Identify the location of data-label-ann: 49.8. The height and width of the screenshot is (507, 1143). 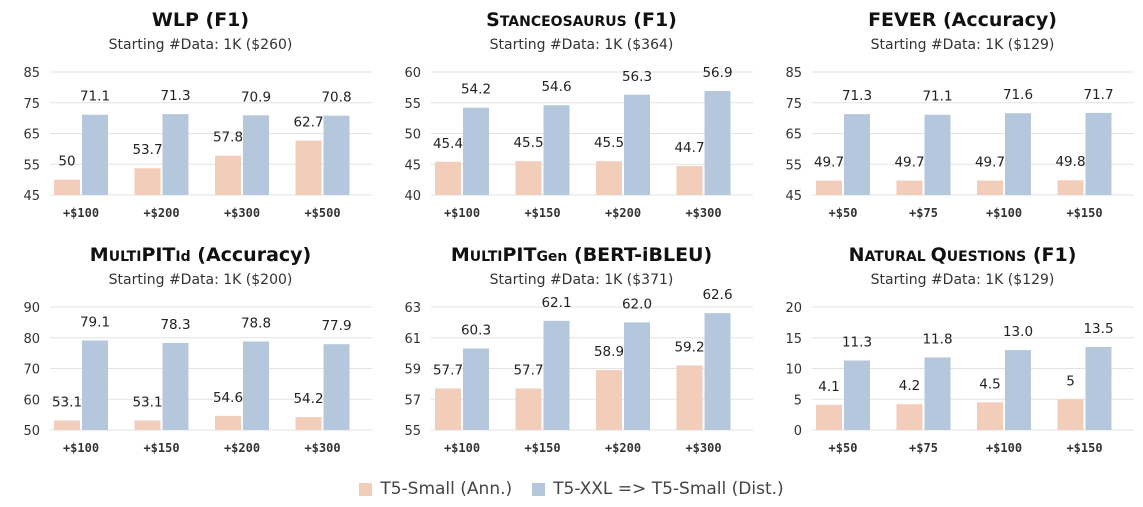
(1070, 162).